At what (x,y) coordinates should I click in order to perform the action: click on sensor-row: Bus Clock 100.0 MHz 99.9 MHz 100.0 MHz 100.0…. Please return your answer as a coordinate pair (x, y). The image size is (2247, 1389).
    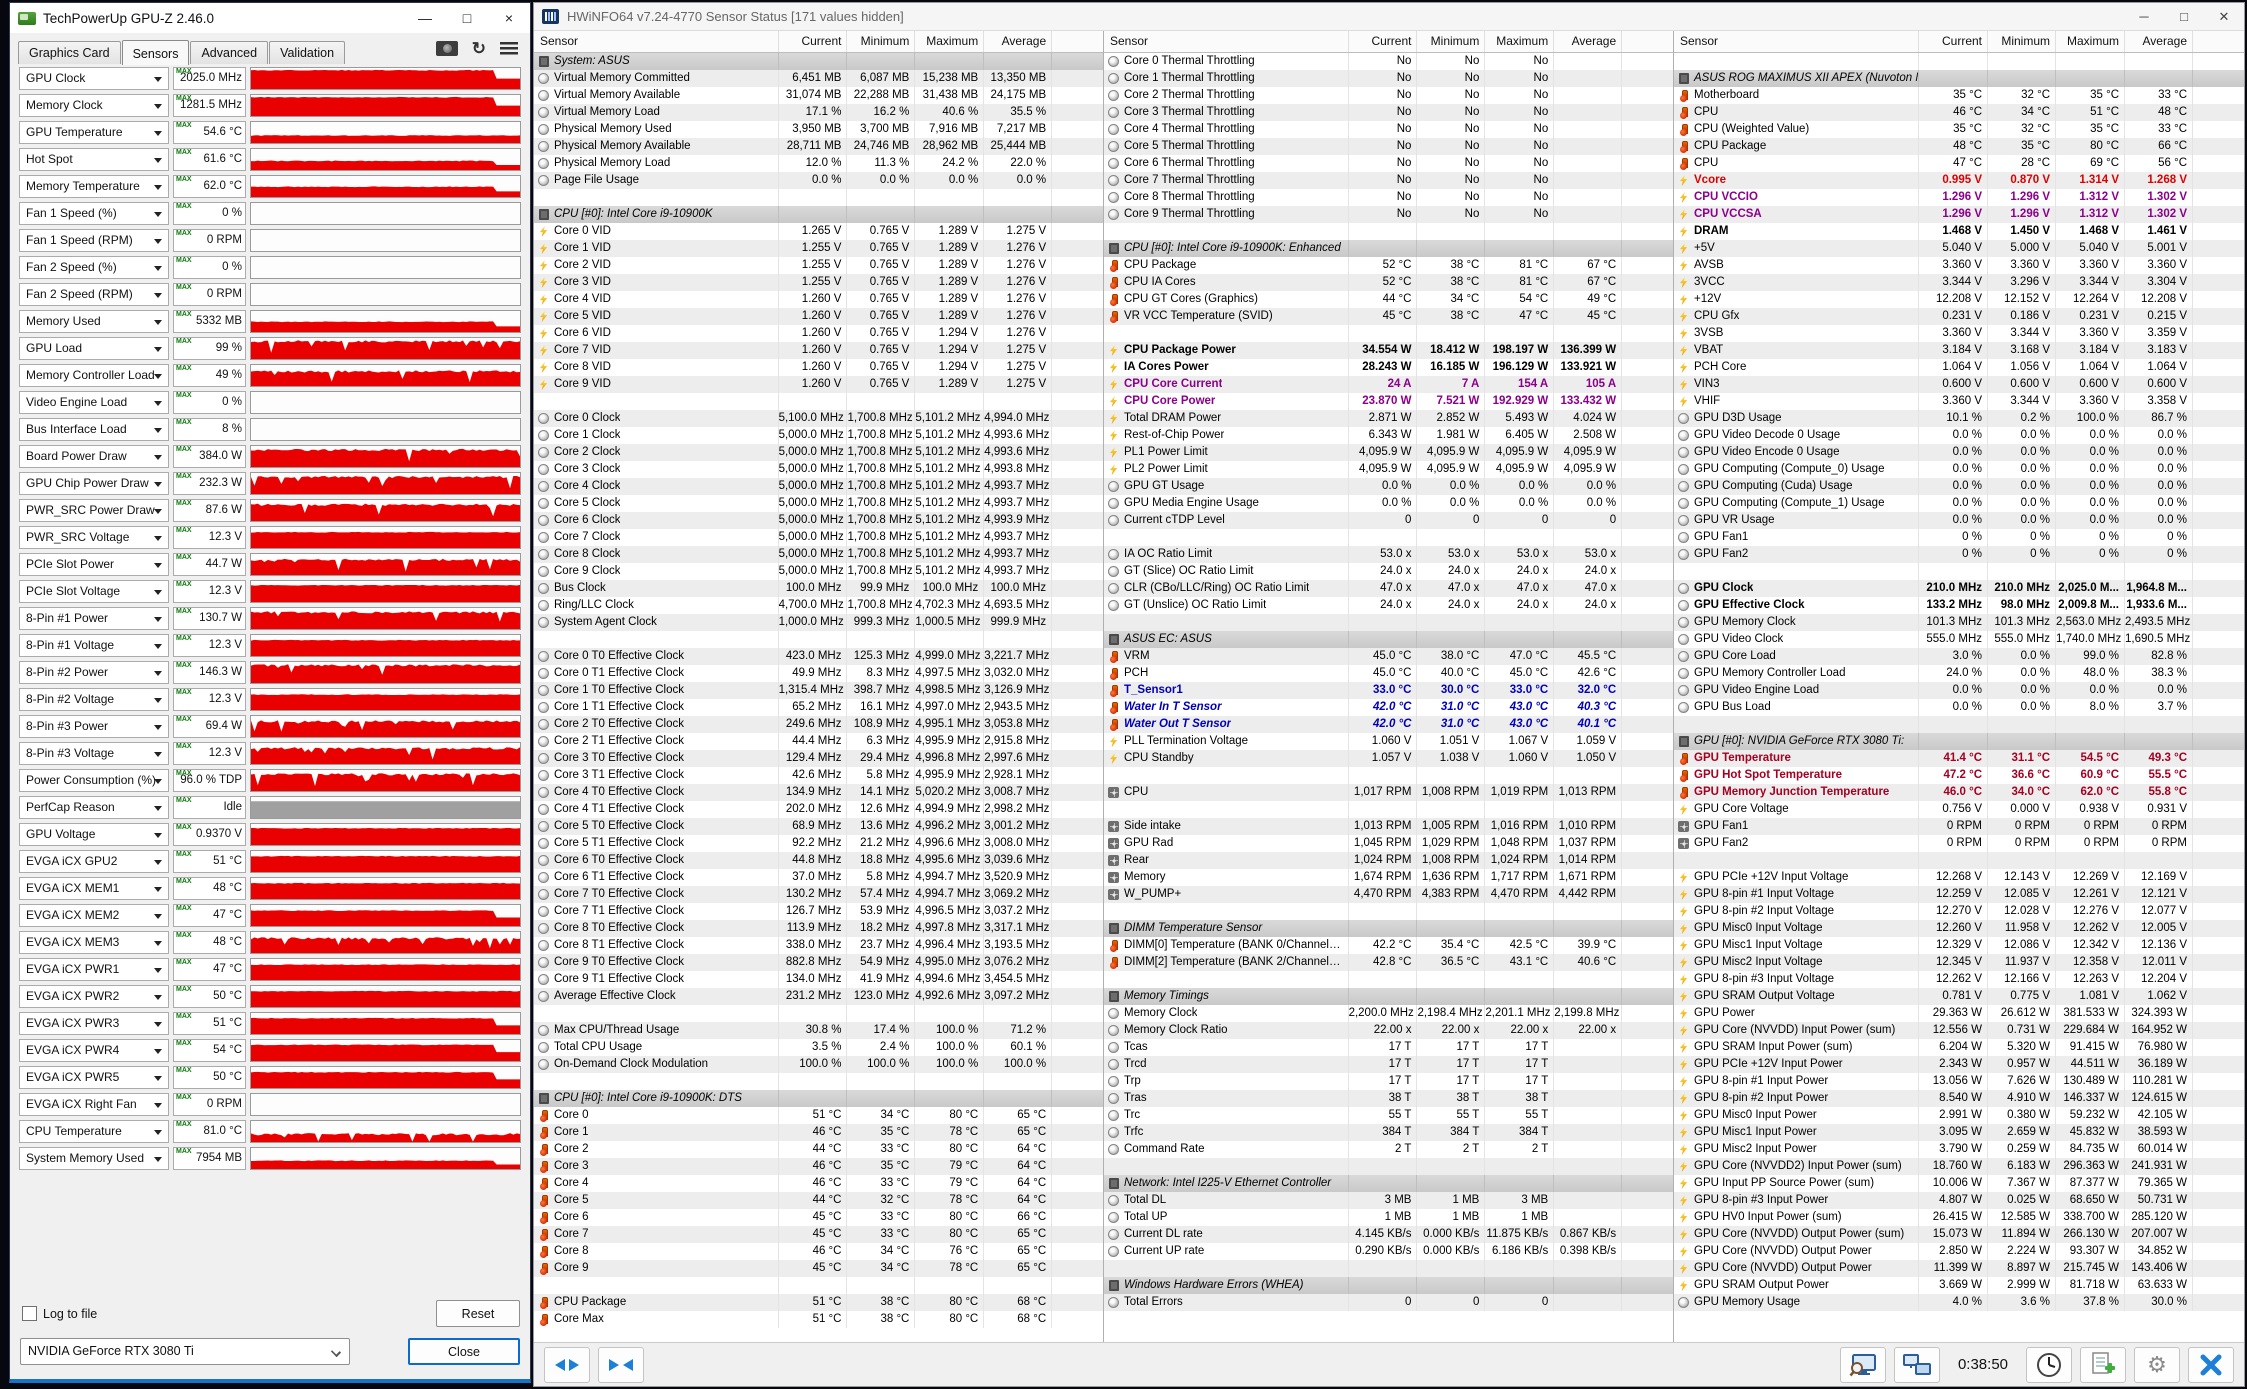
    Looking at the image, I should click on (818, 588).